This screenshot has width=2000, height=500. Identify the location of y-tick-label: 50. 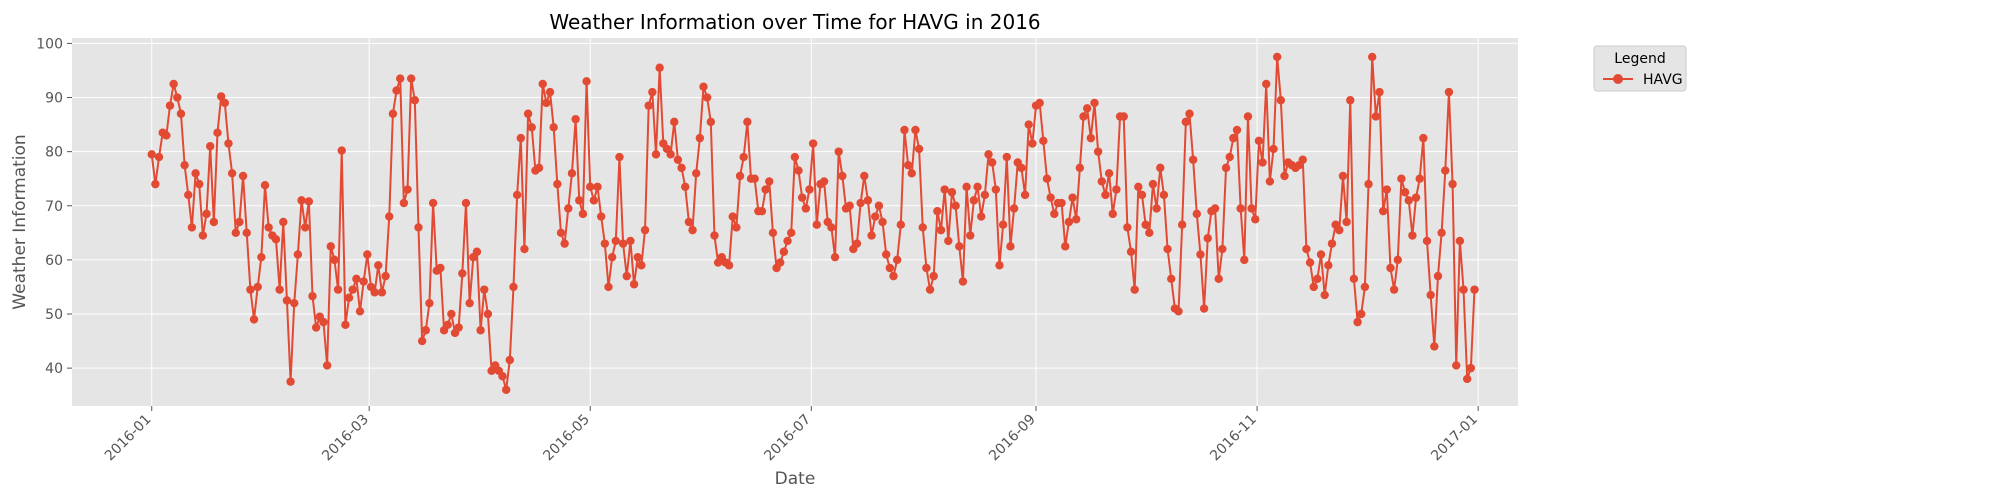
(54, 315).